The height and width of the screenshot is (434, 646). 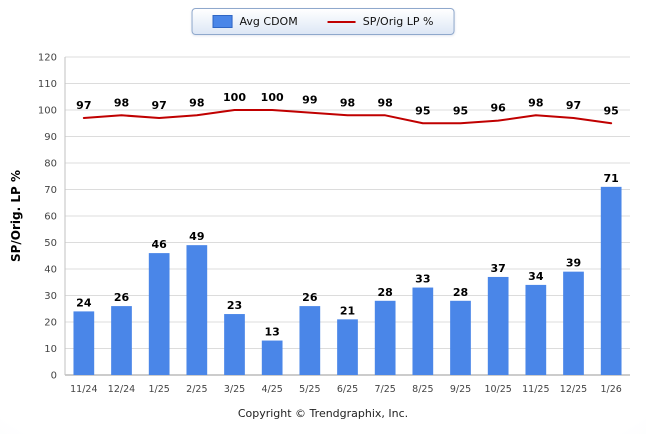 What do you see at coordinates (573, 263) in the screenshot?
I see `bar-value-label: 39` at bounding box center [573, 263].